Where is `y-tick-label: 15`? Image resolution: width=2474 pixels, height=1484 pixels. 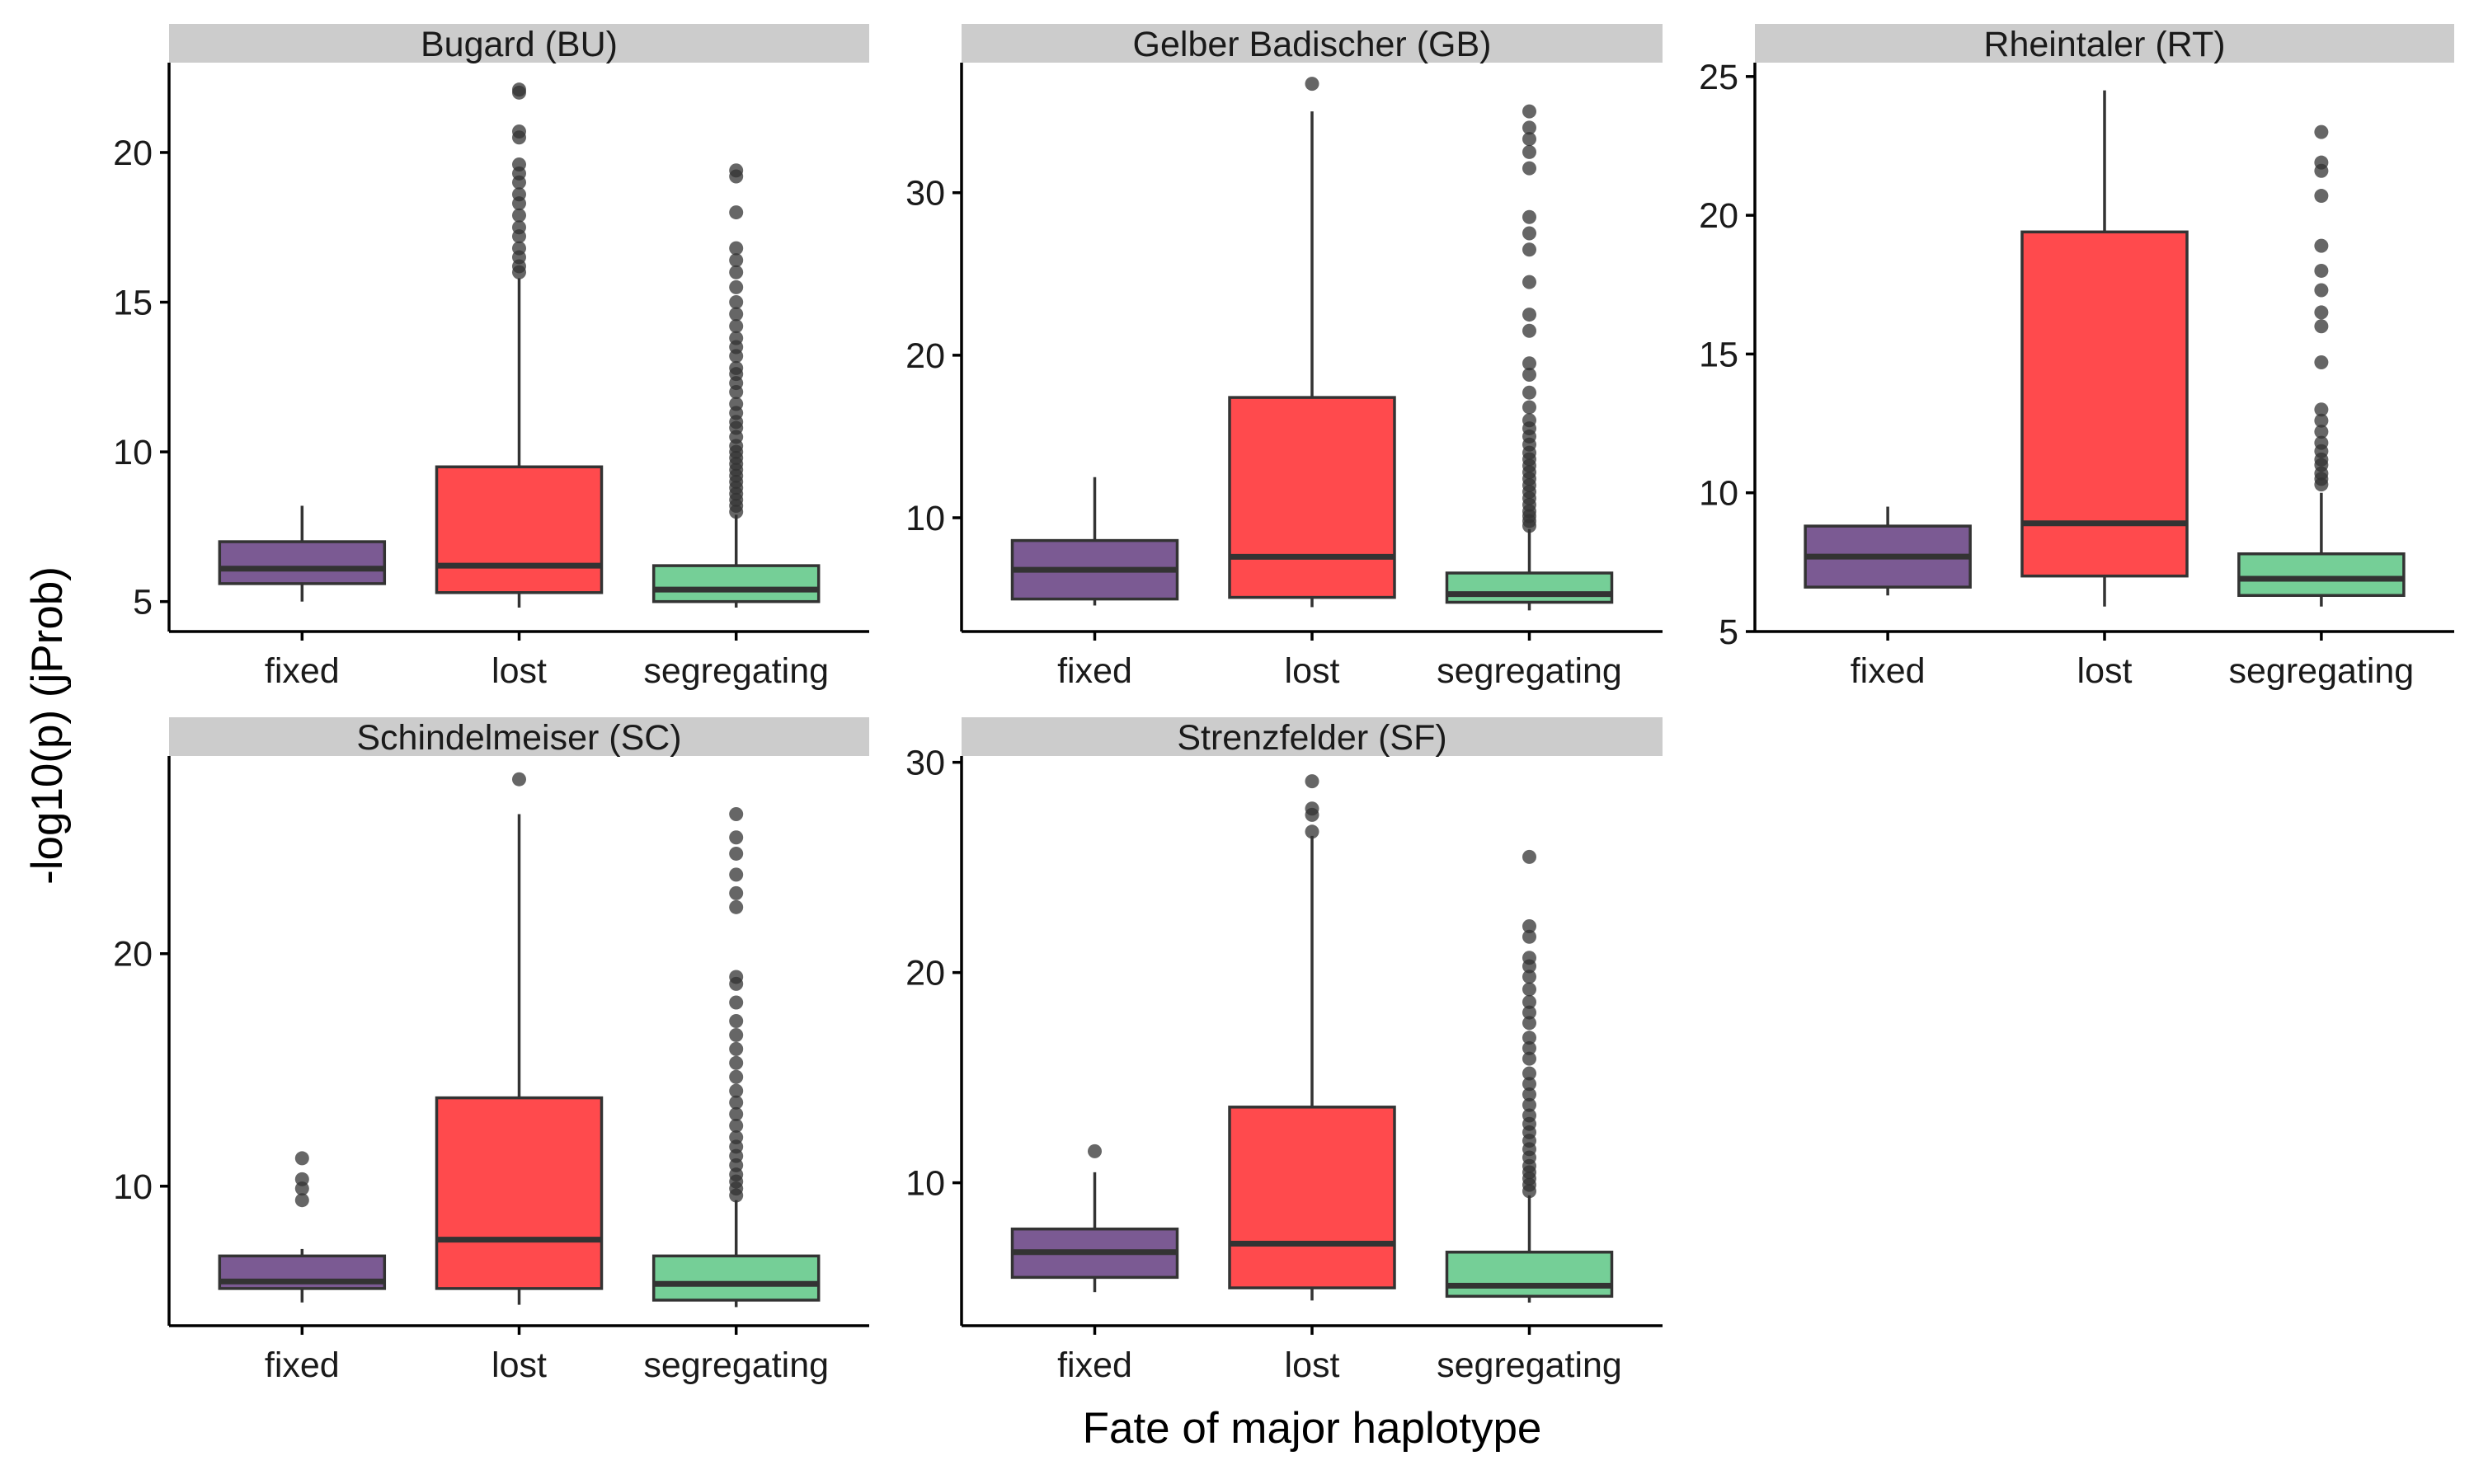
y-tick-label: 15 is located at coordinates (1718, 354).